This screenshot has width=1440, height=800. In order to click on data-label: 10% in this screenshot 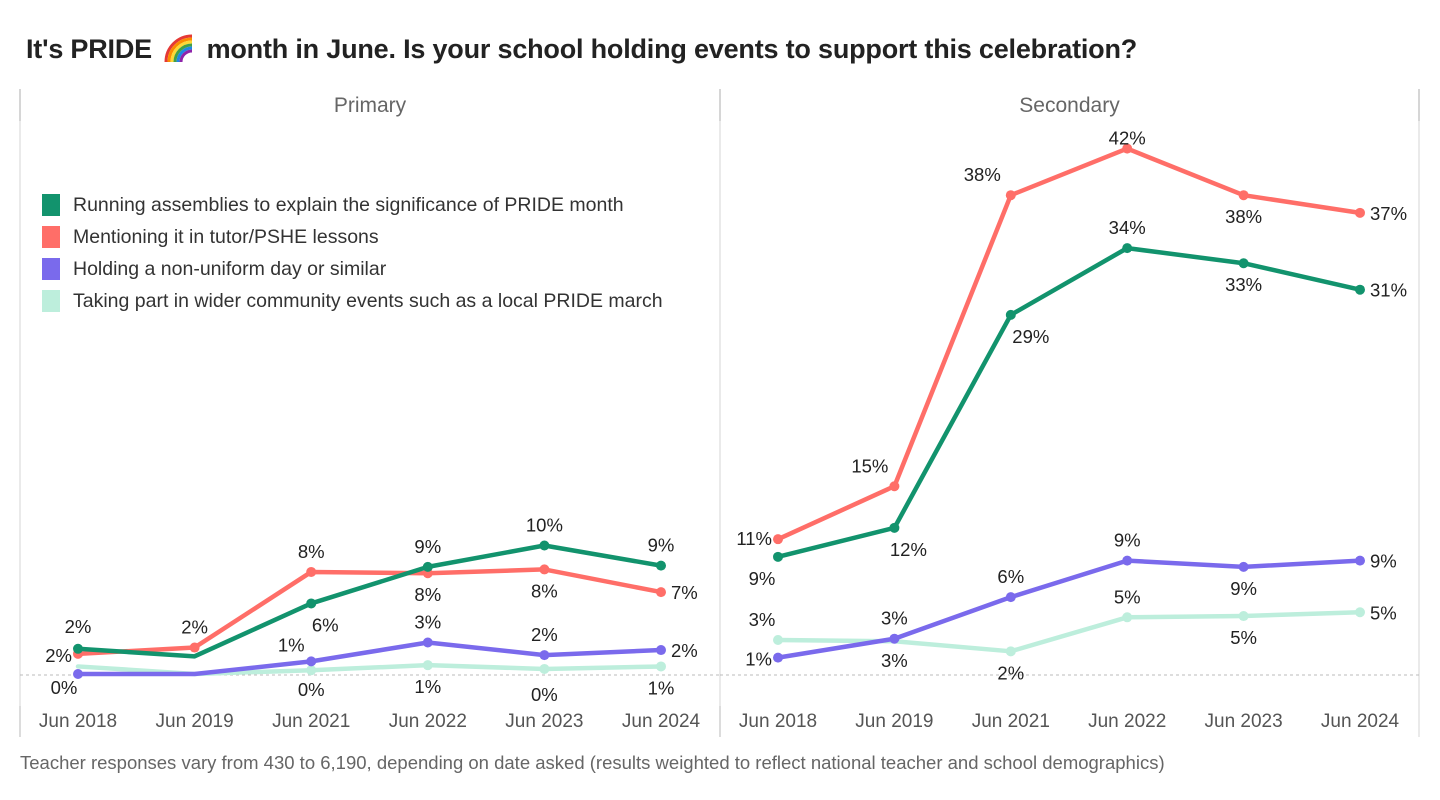, I will do `click(544, 524)`.